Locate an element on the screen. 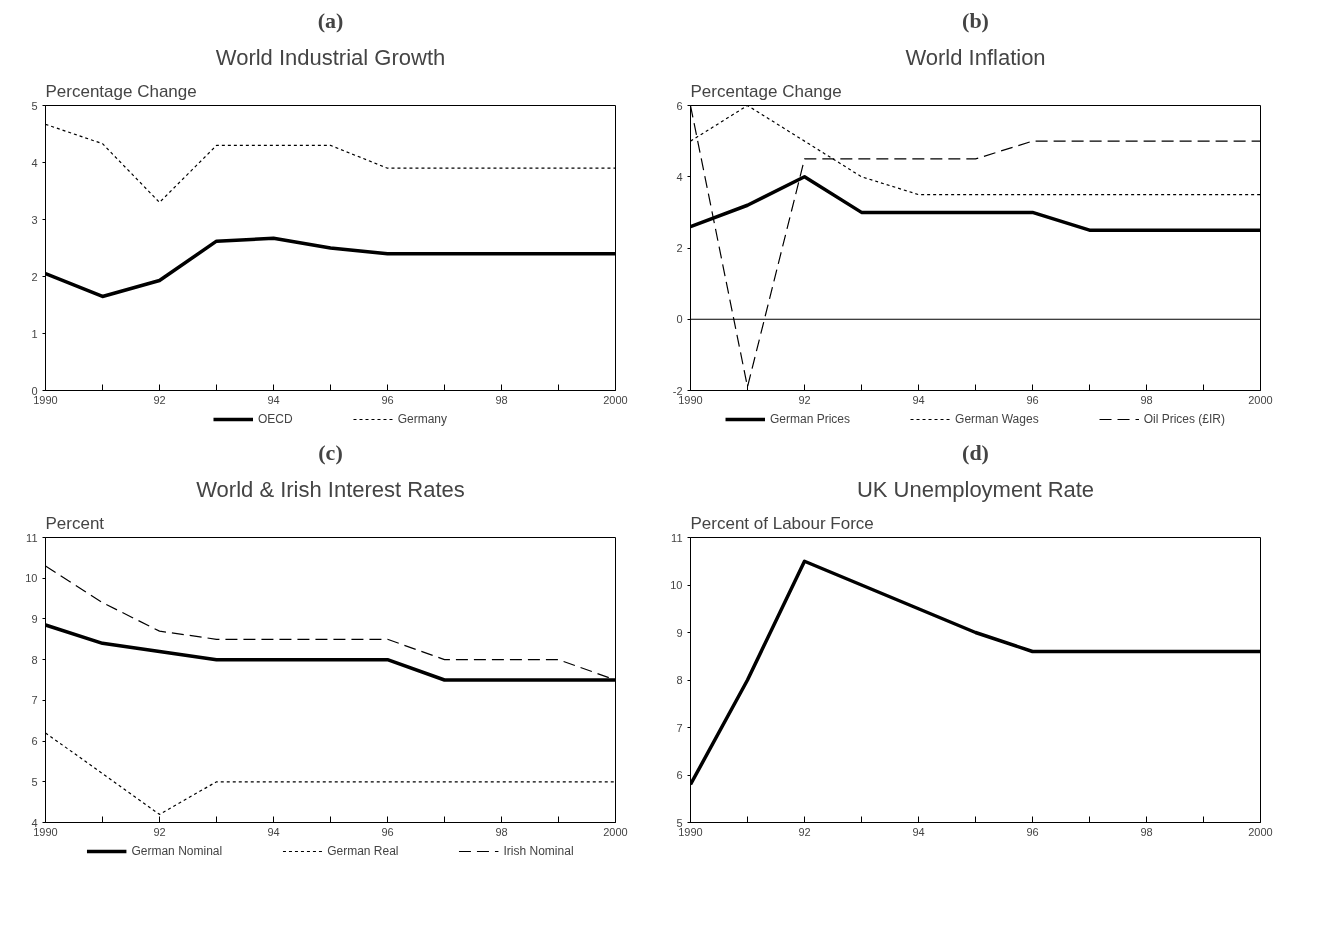 The width and height of the screenshot is (1339, 939). chart-subtitle: World Industrial Growth is located at coordinates (330, 57).